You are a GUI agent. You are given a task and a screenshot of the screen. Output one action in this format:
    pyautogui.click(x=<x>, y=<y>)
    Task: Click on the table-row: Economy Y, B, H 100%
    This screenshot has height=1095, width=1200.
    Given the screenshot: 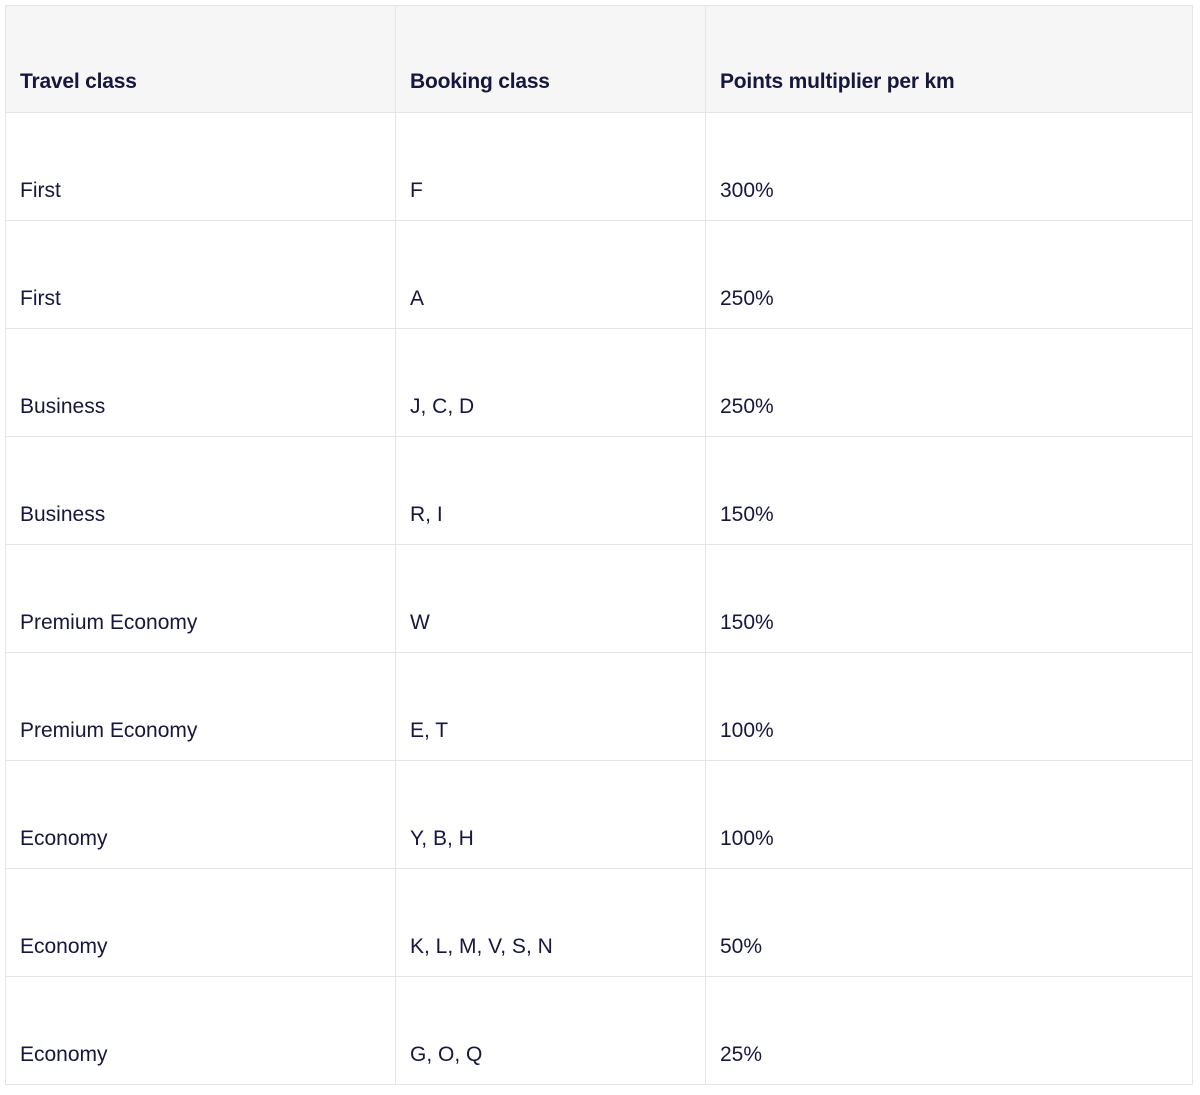 What is the action you would take?
    pyautogui.click(x=599, y=814)
    